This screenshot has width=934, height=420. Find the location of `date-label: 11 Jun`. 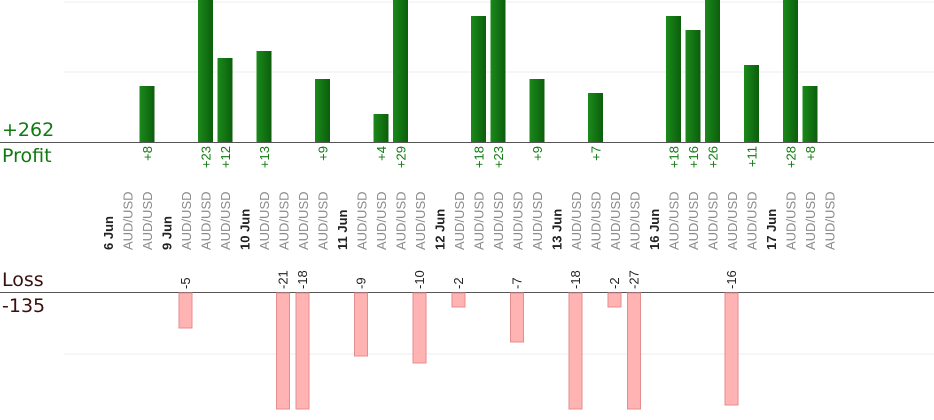

date-label: 11 Jun is located at coordinates (342, 229).